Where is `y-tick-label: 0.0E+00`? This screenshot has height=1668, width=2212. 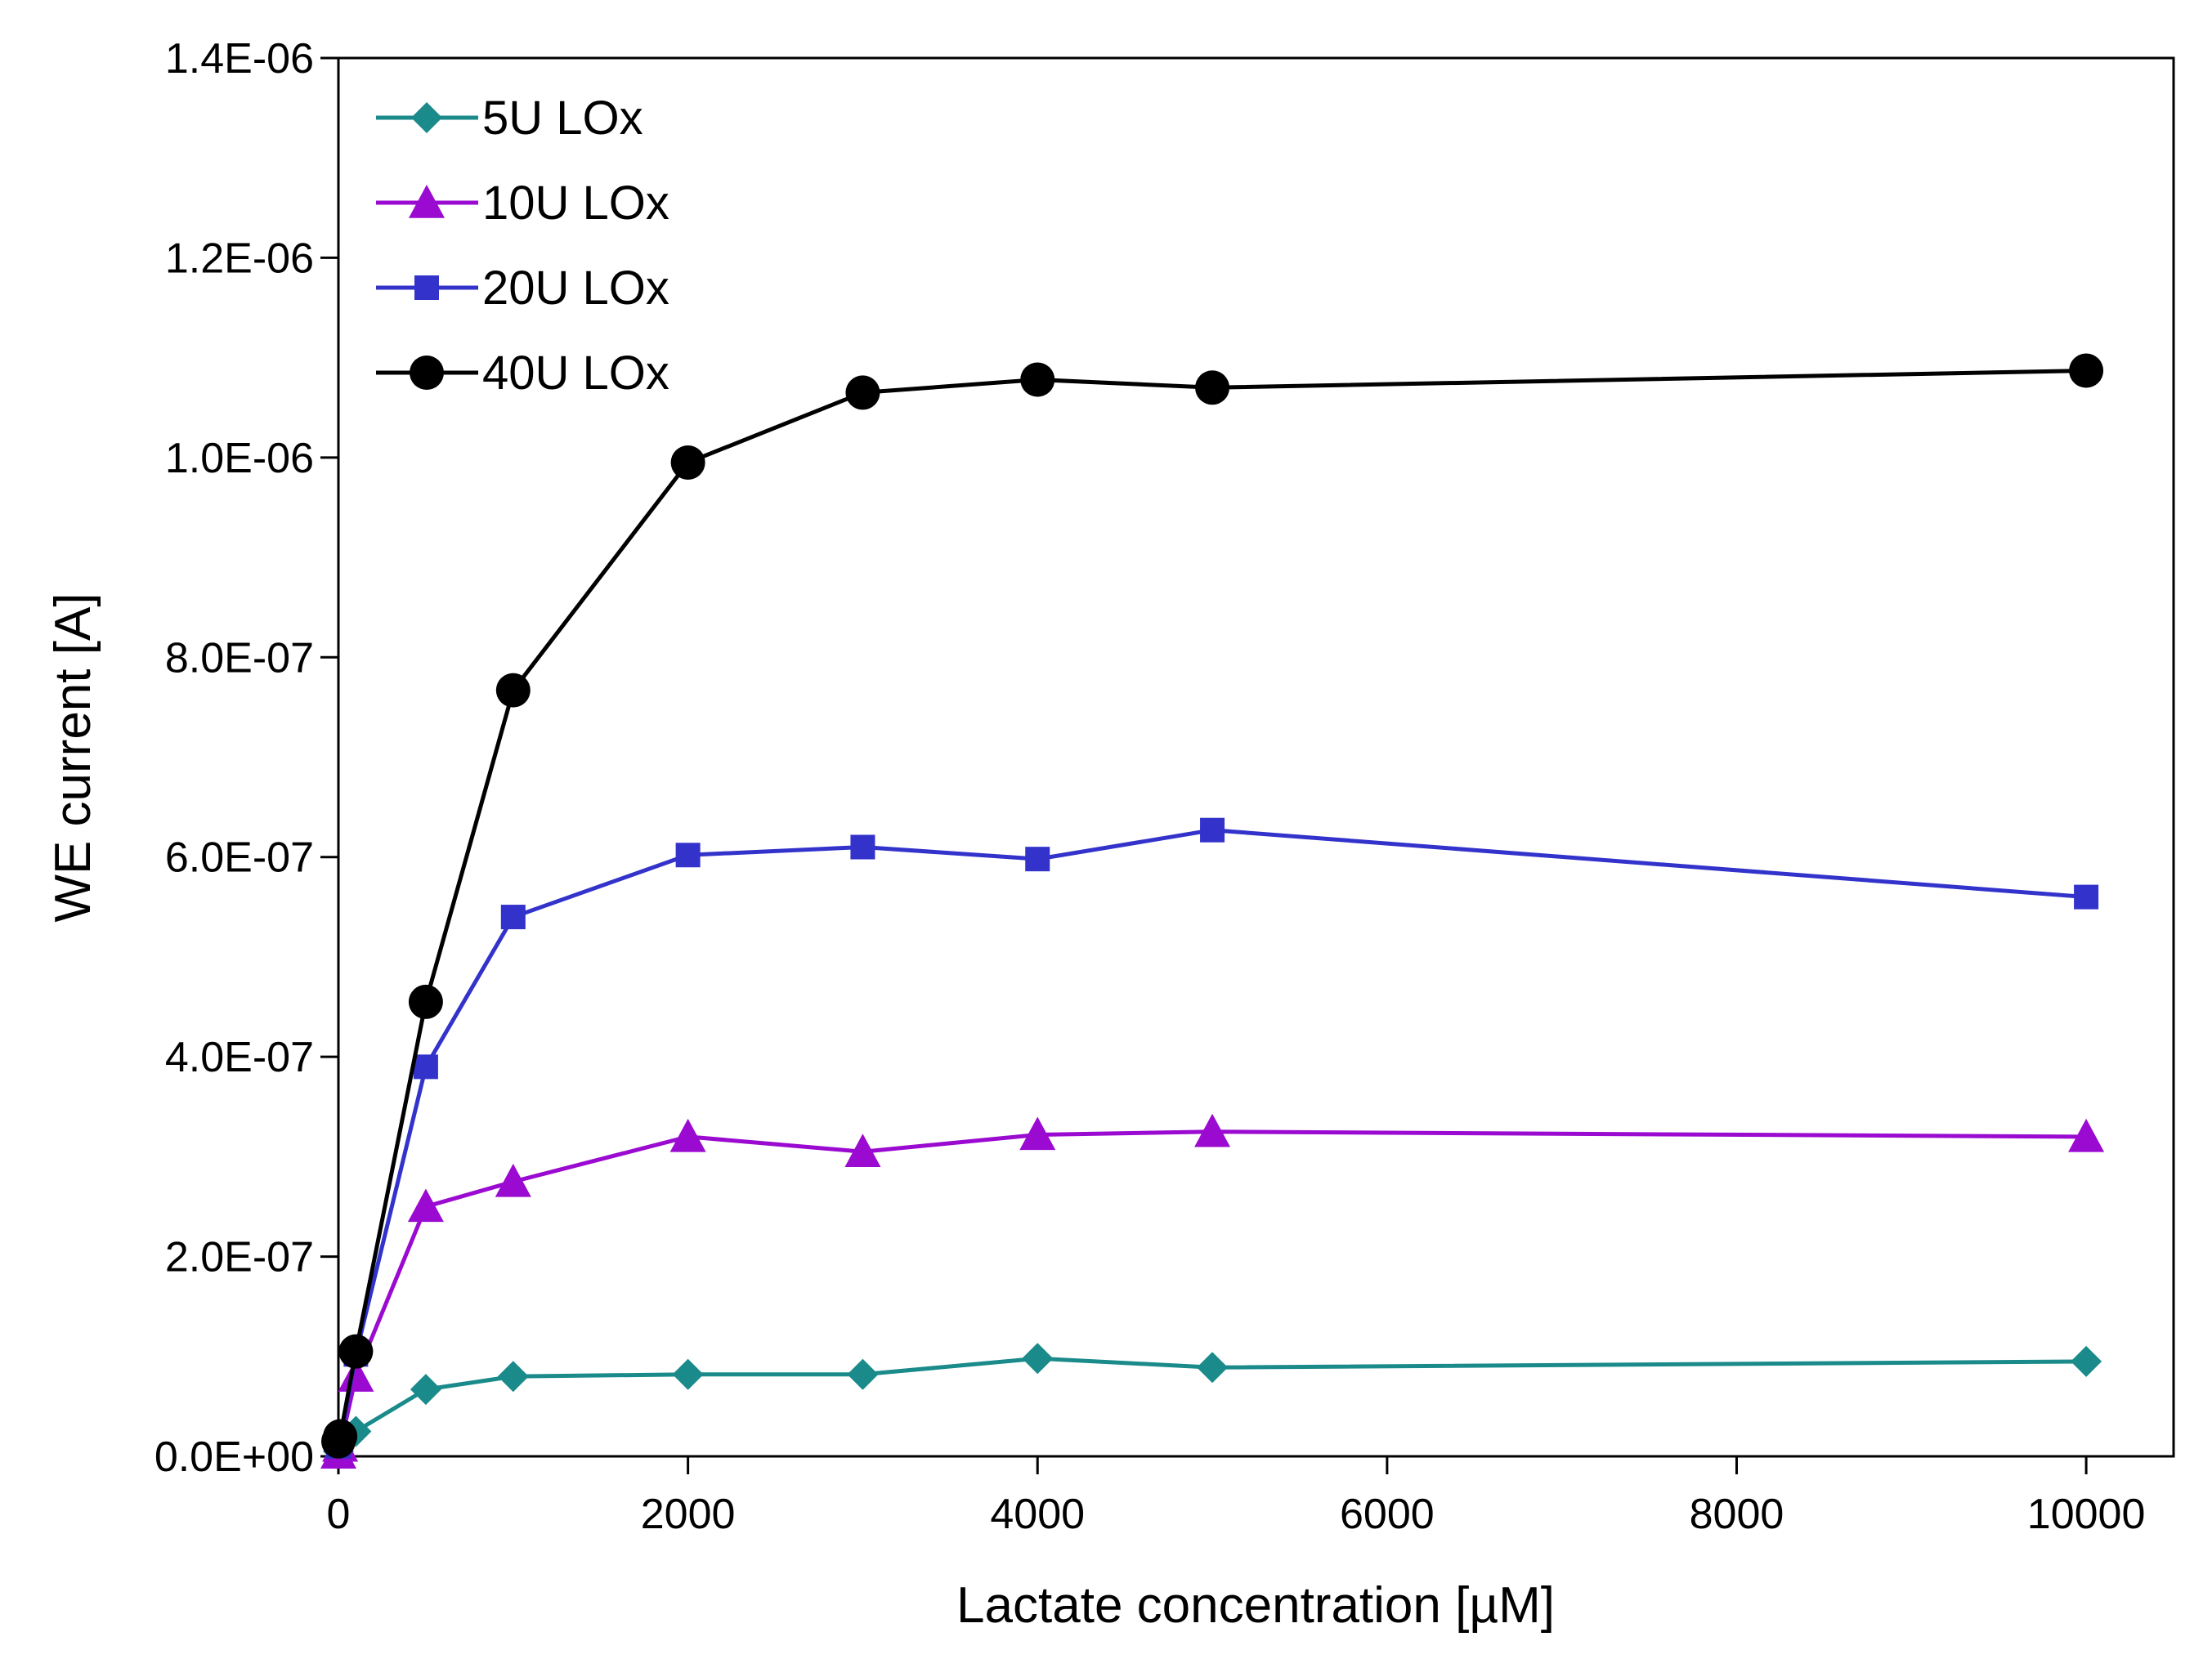 y-tick-label: 0.0E+00 is located at coordinates (234, 1457).